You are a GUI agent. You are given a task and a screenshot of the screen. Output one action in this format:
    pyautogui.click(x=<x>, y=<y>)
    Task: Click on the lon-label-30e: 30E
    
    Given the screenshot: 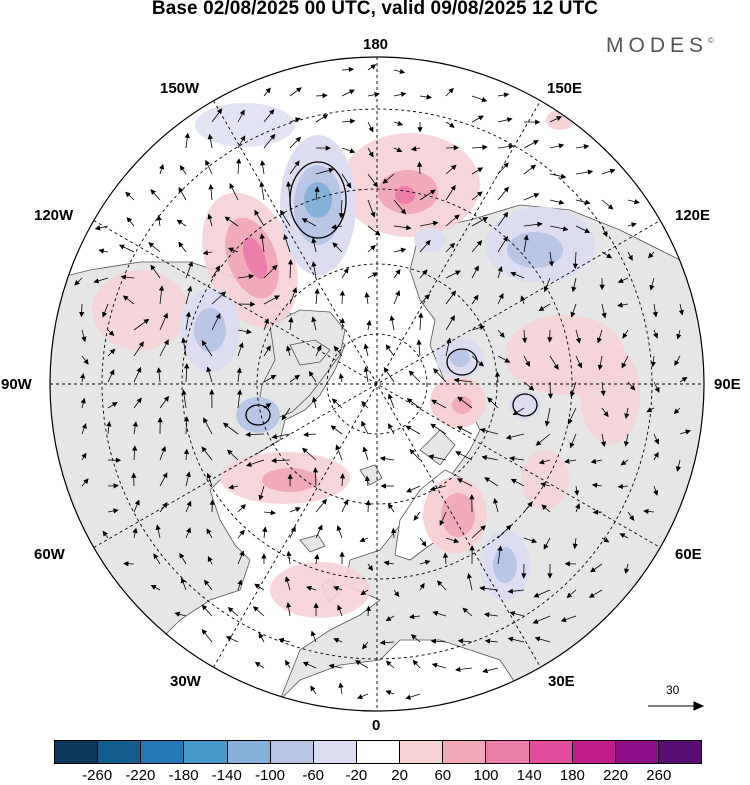 What is the action you would take?
    pyautogui.click(x=561, y=681)
    